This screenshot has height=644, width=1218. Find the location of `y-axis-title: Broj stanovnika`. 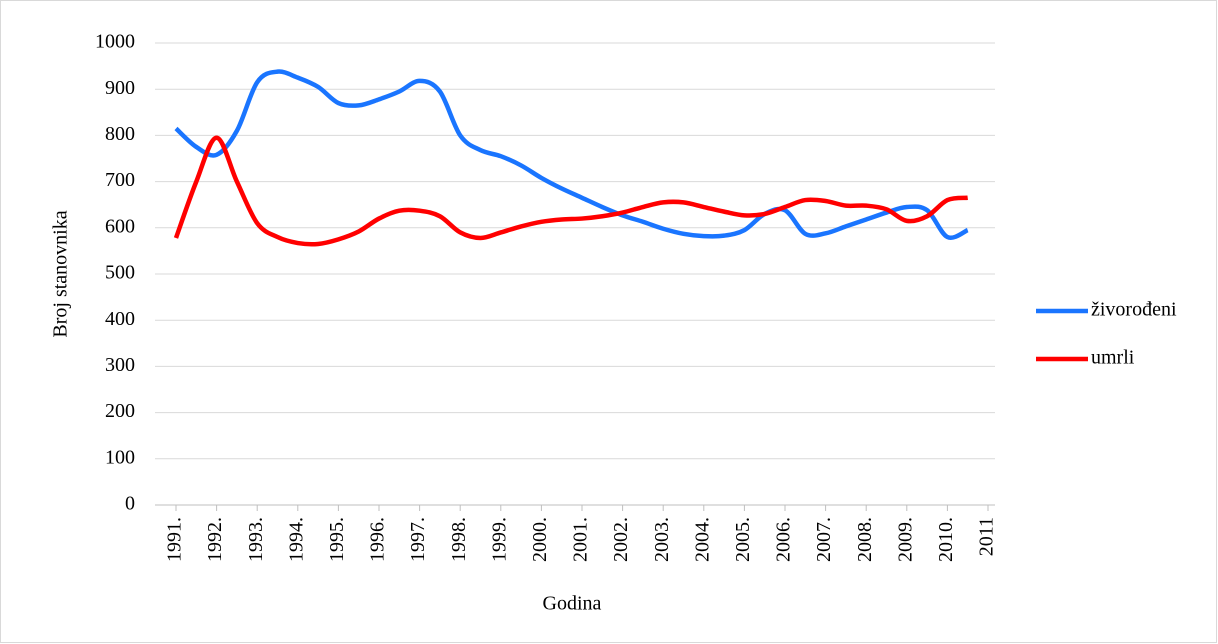

y-axis-title: Broj stanovnika is located at coordinates (61, 273).